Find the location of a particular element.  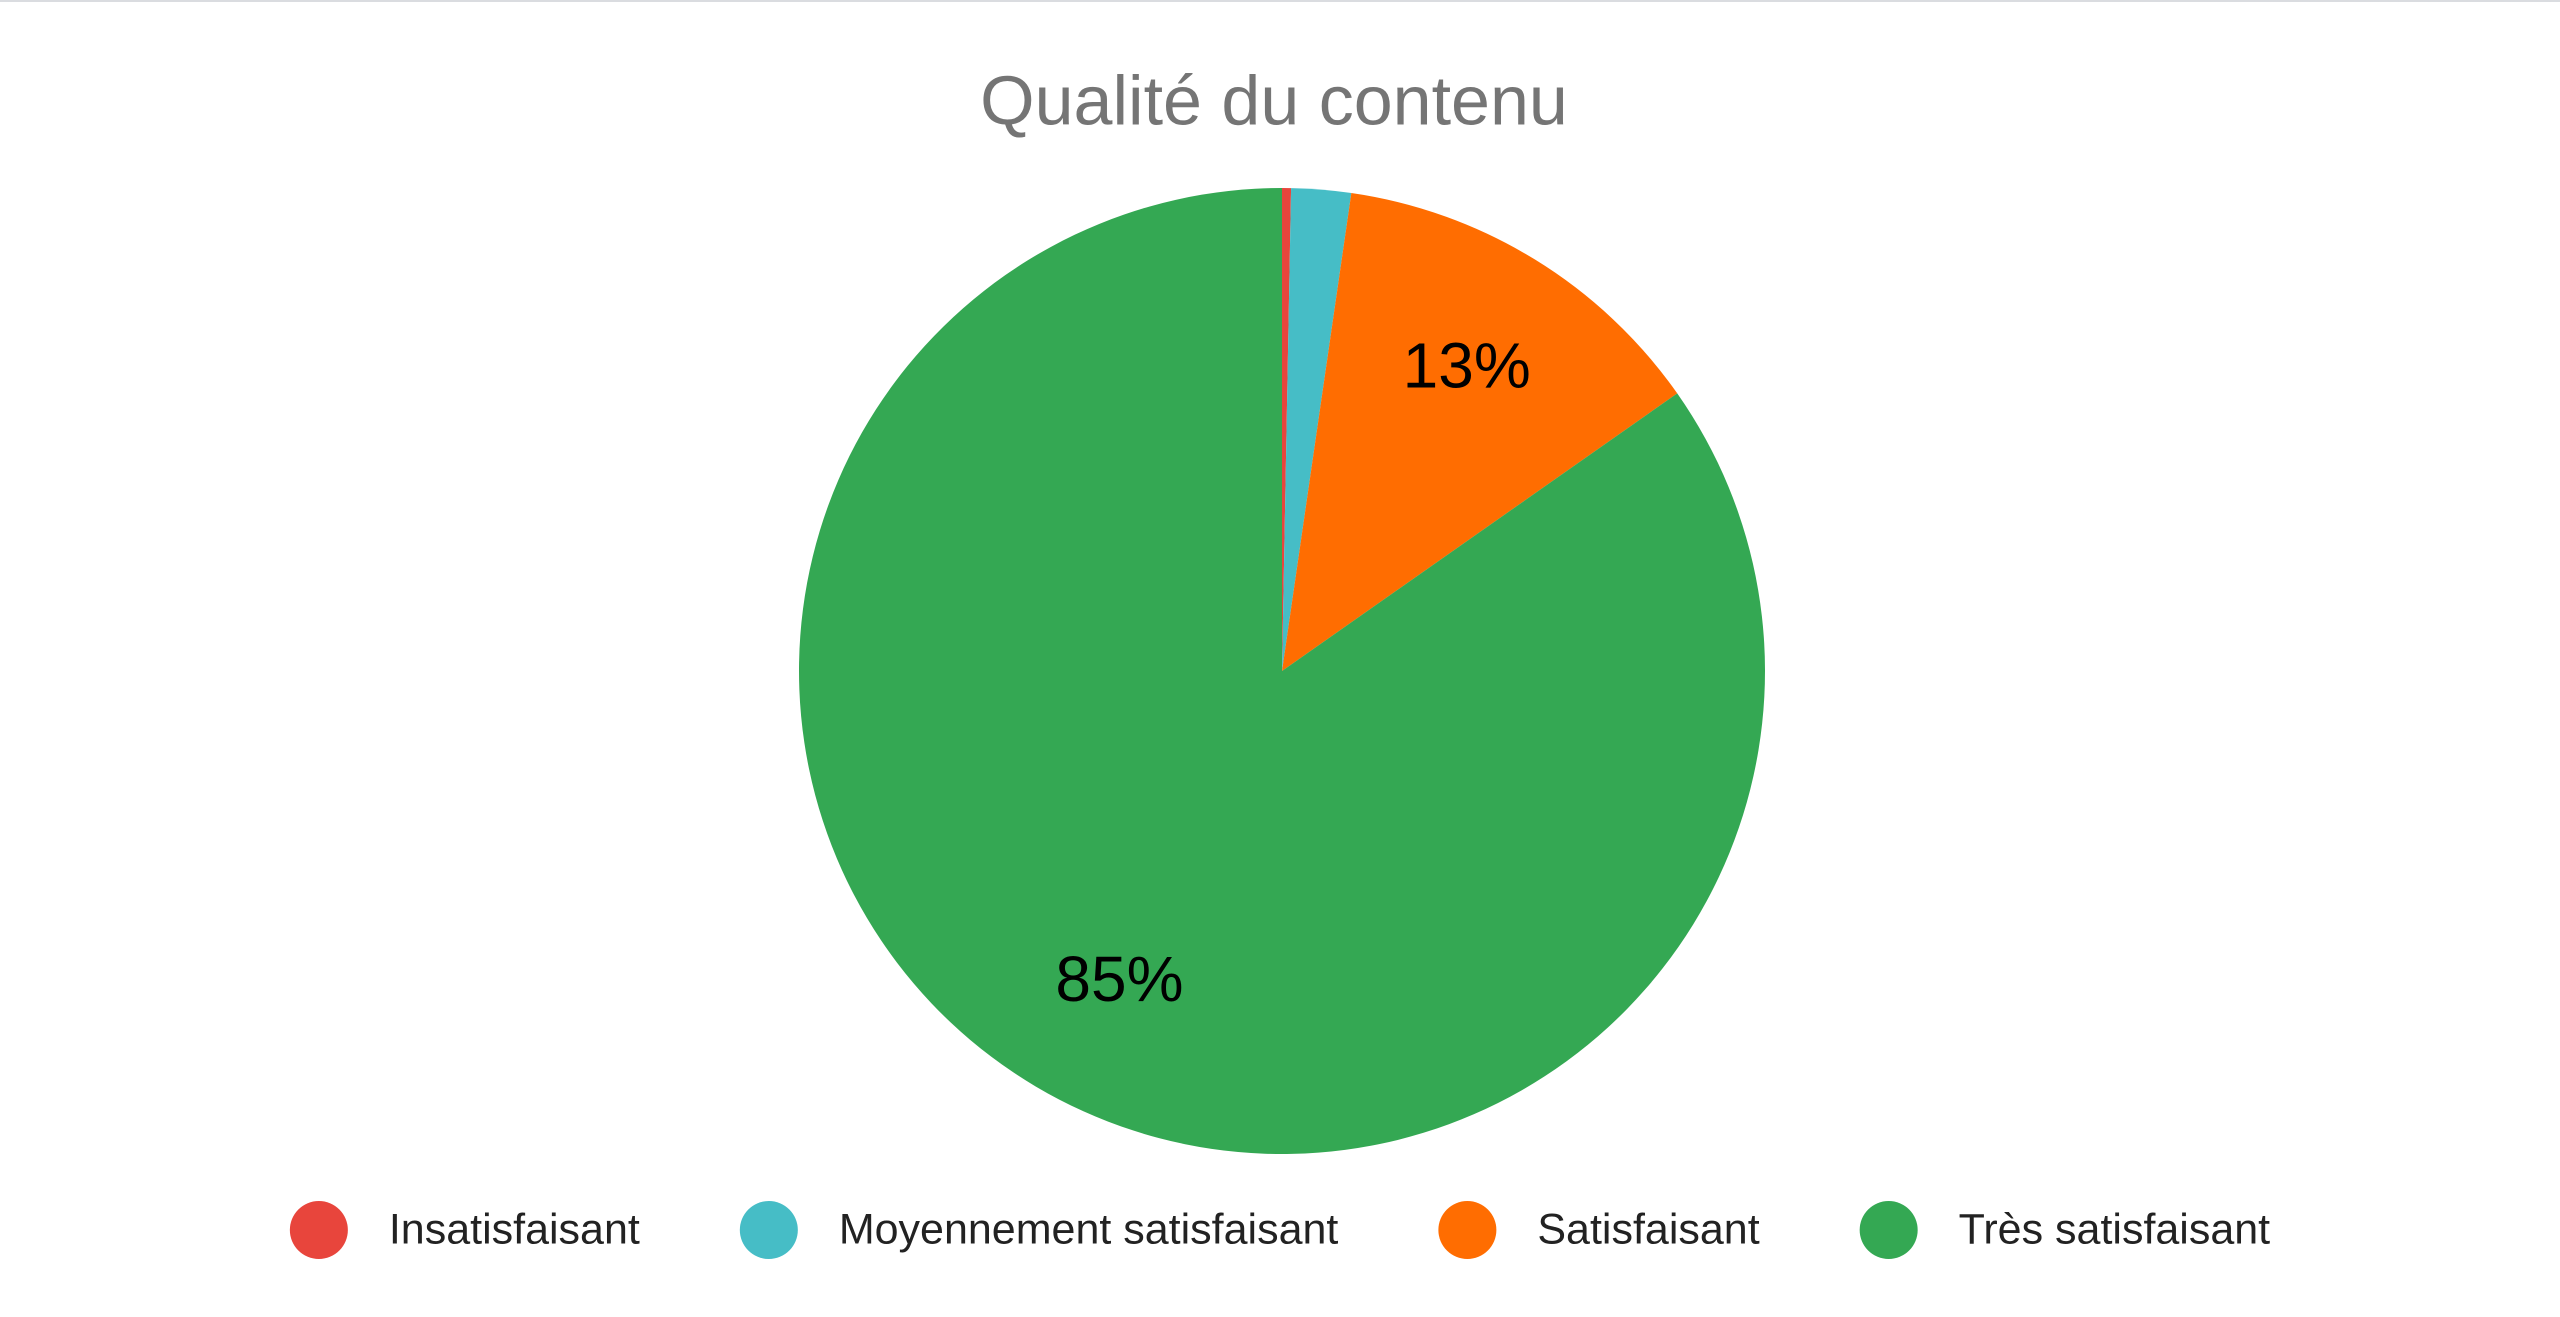

legend-item: Très satisfaisant is located at coordinates (2065, 1230).